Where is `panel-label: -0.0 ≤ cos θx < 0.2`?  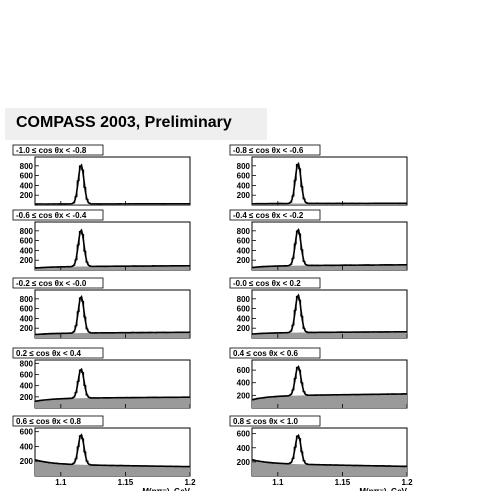 panel-label: -0.0 ≤ cos θx < 0.2 is located at coordinates (275, 283).